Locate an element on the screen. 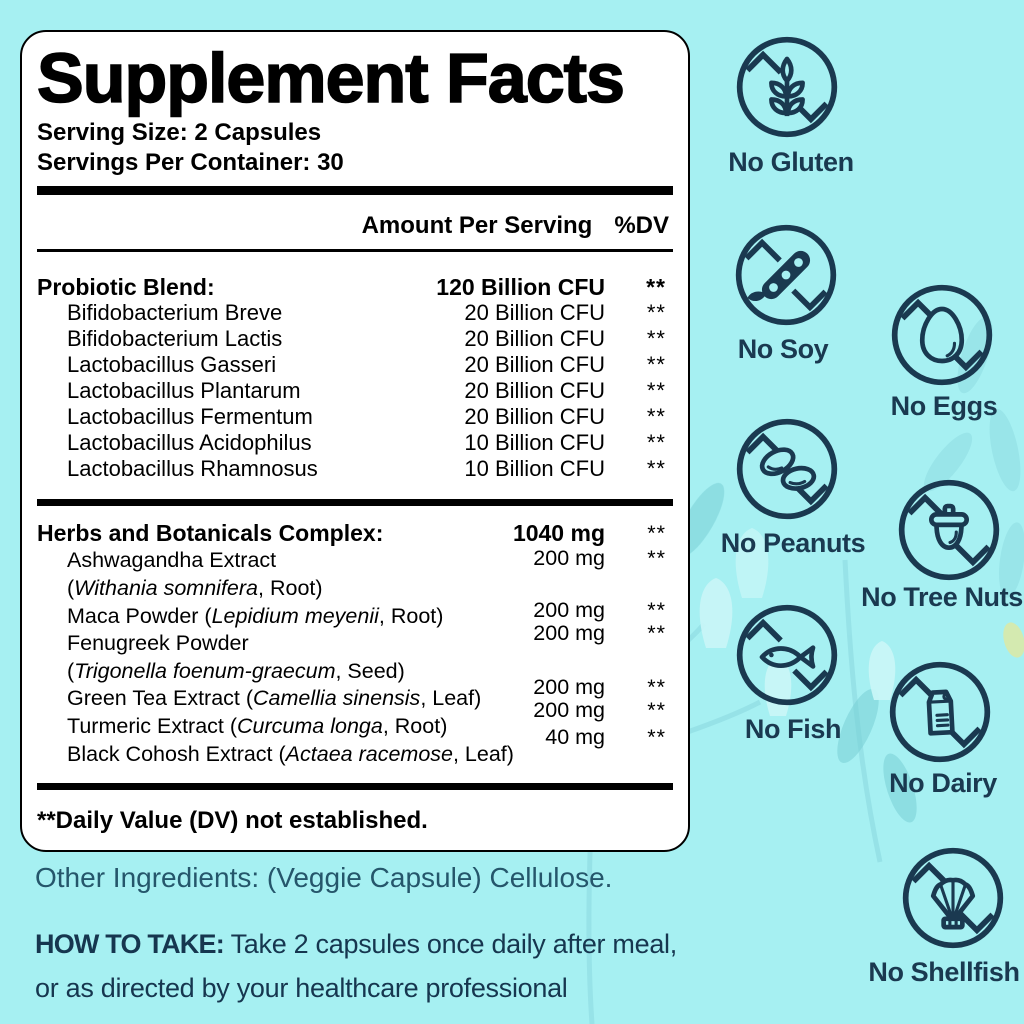 This screenshot has height=1024, width=1024. dv-header: %DV is located at coordinates (641, 225).